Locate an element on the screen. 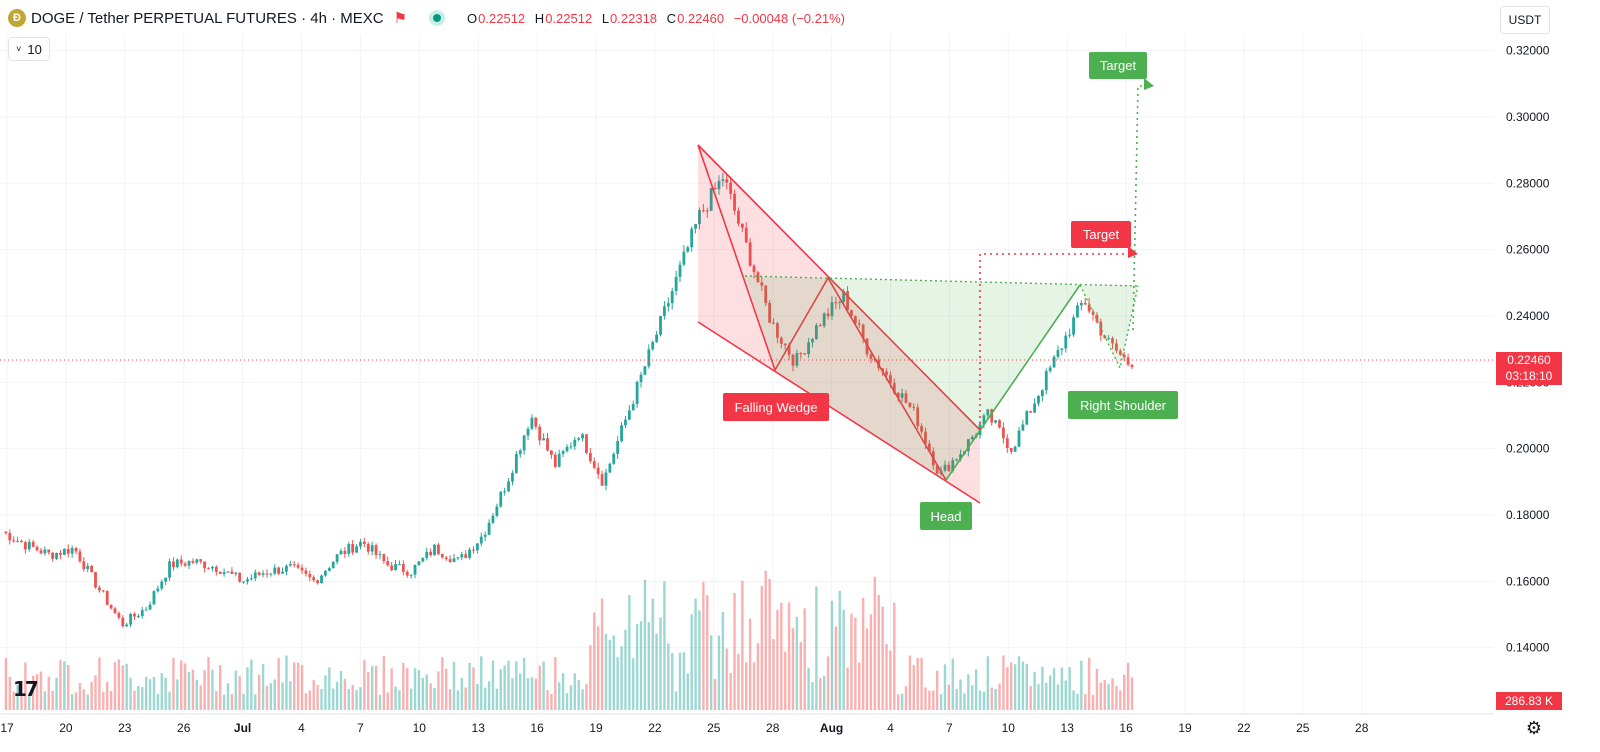  currency-button: USDT is located at coordinates (1525, 20).